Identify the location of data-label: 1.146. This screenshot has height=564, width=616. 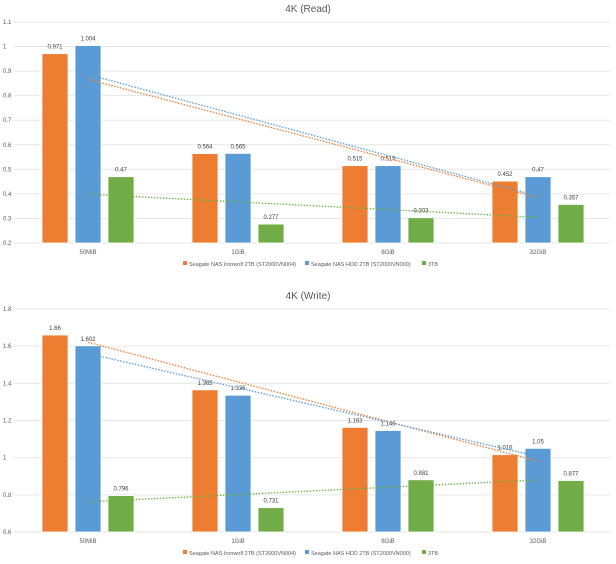
(388, 425).